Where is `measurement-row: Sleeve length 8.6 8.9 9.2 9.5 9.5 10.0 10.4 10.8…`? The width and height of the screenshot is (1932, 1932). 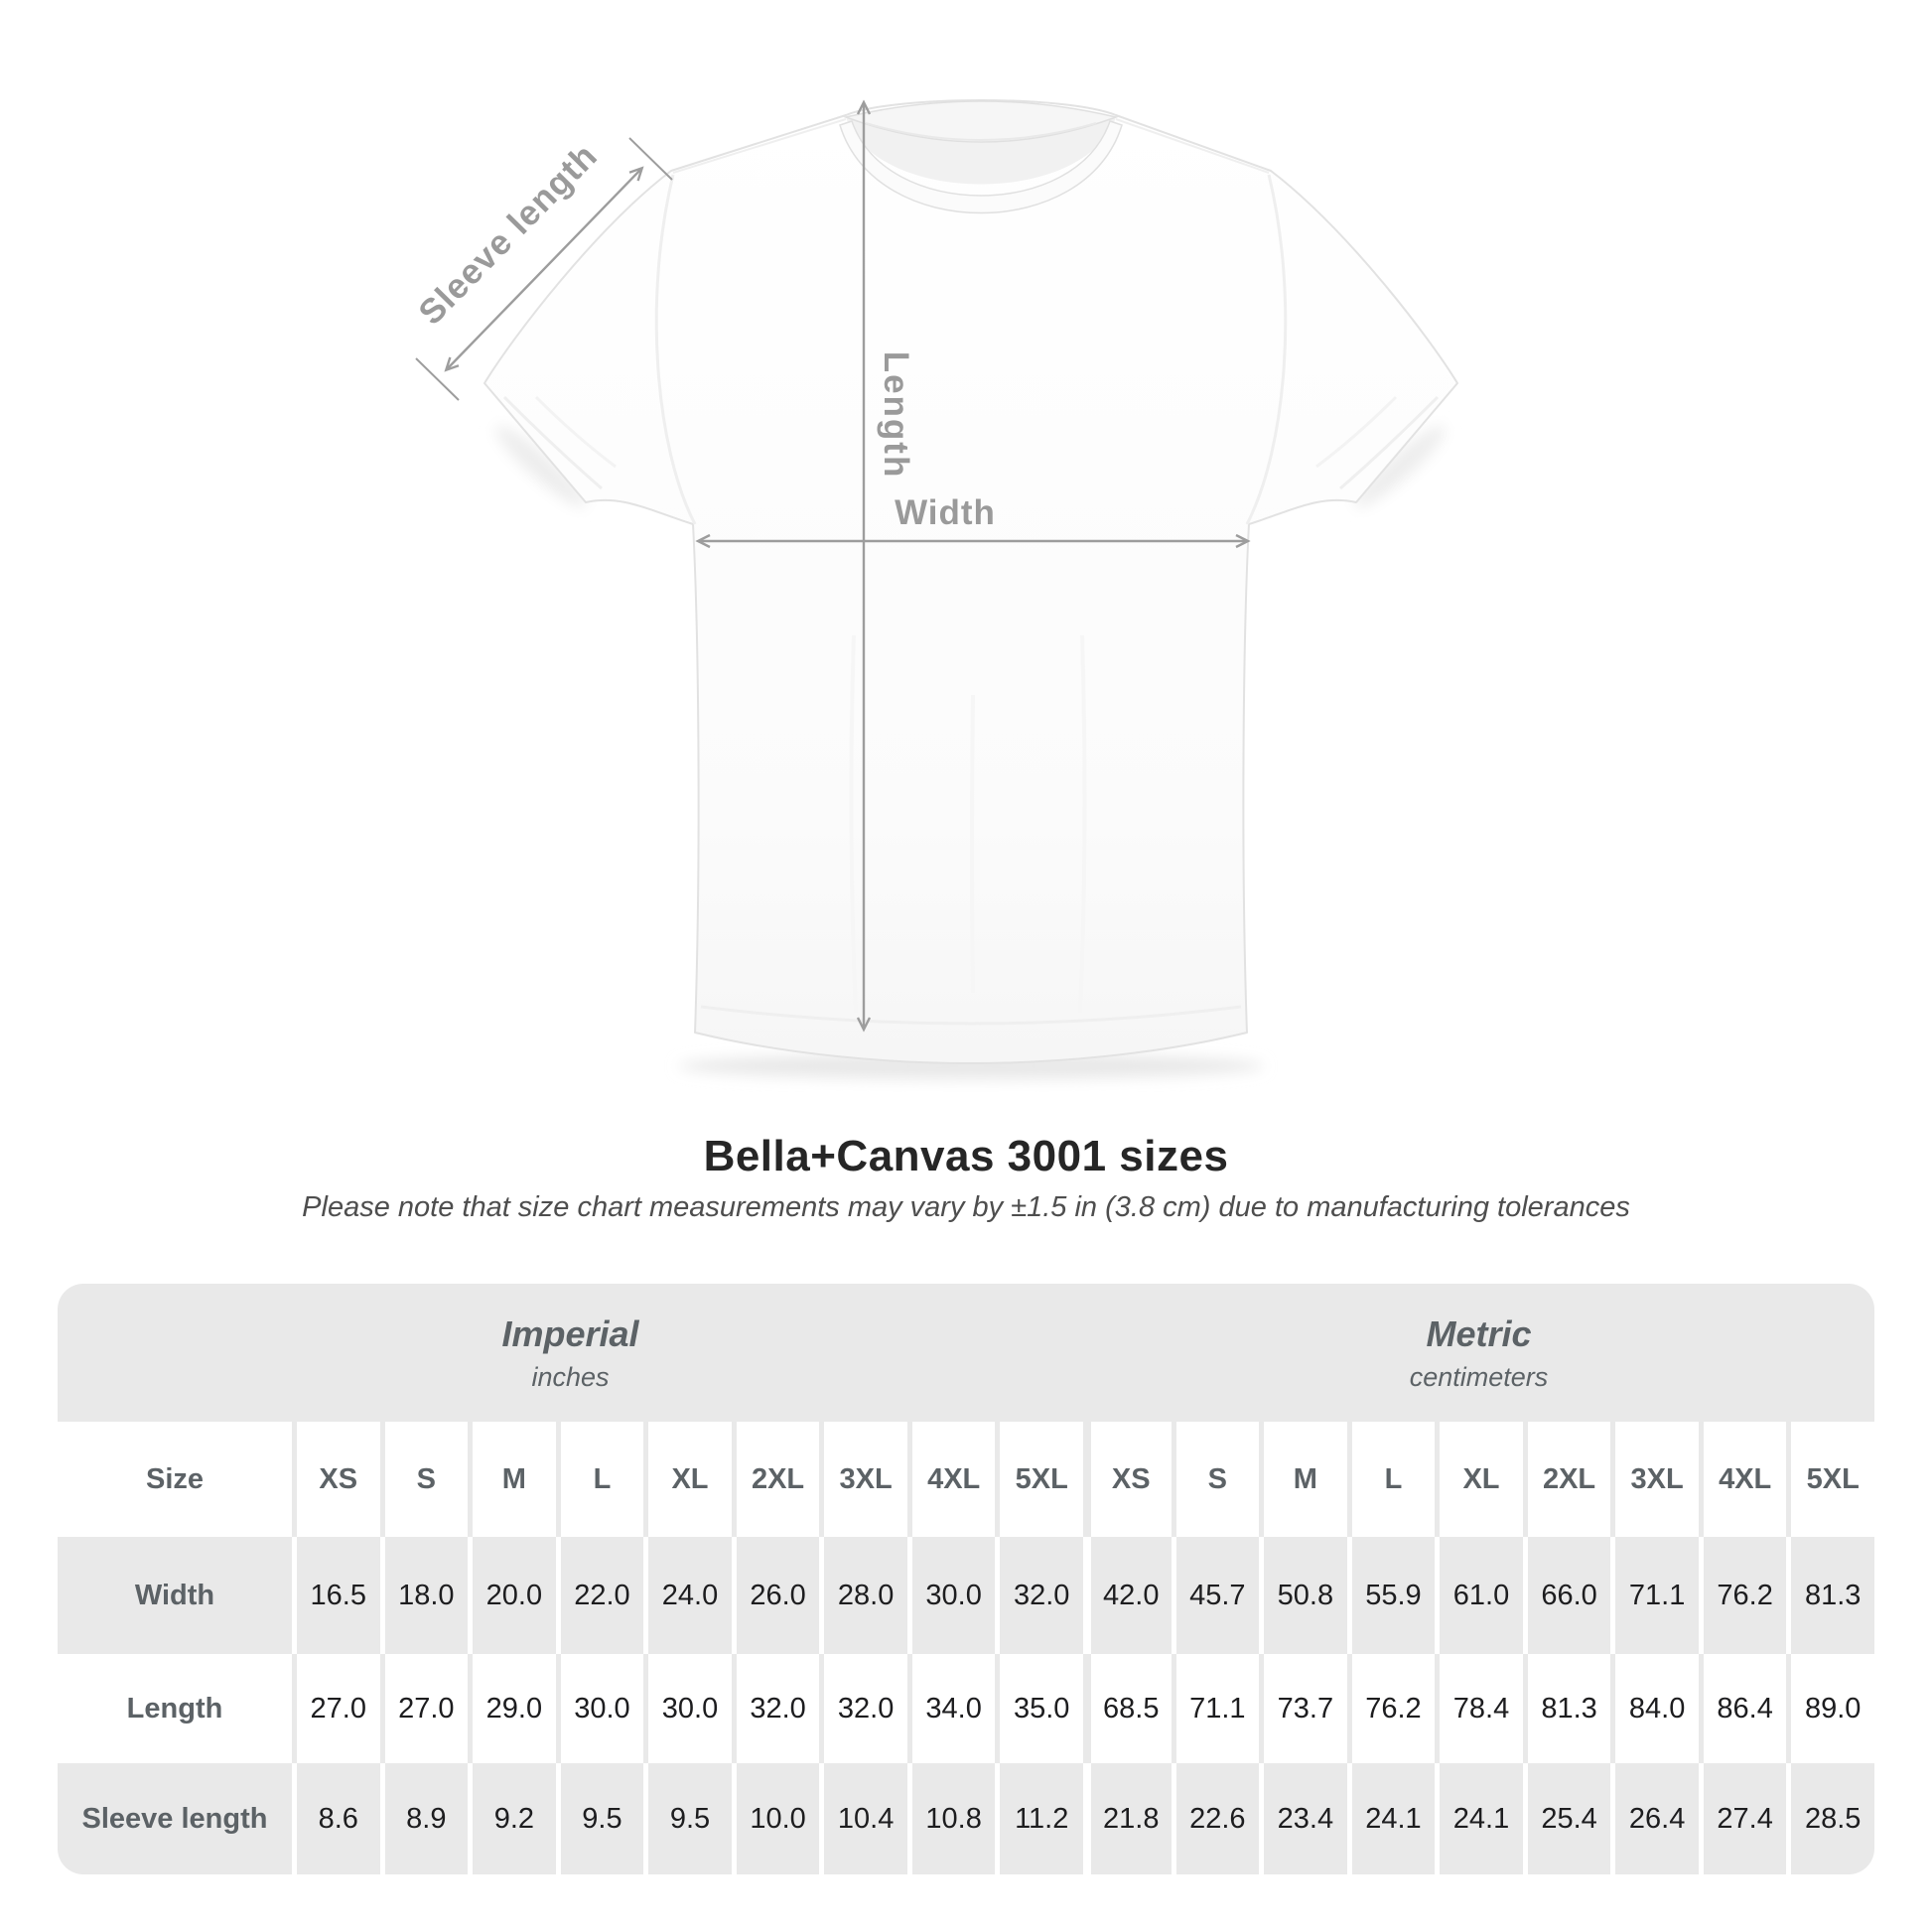
measurement-row: Sleeve length 8.6 8.9 9.2 9.5 9.5 10.0 10.4 10.8… is located at coordinates (966, 1818).